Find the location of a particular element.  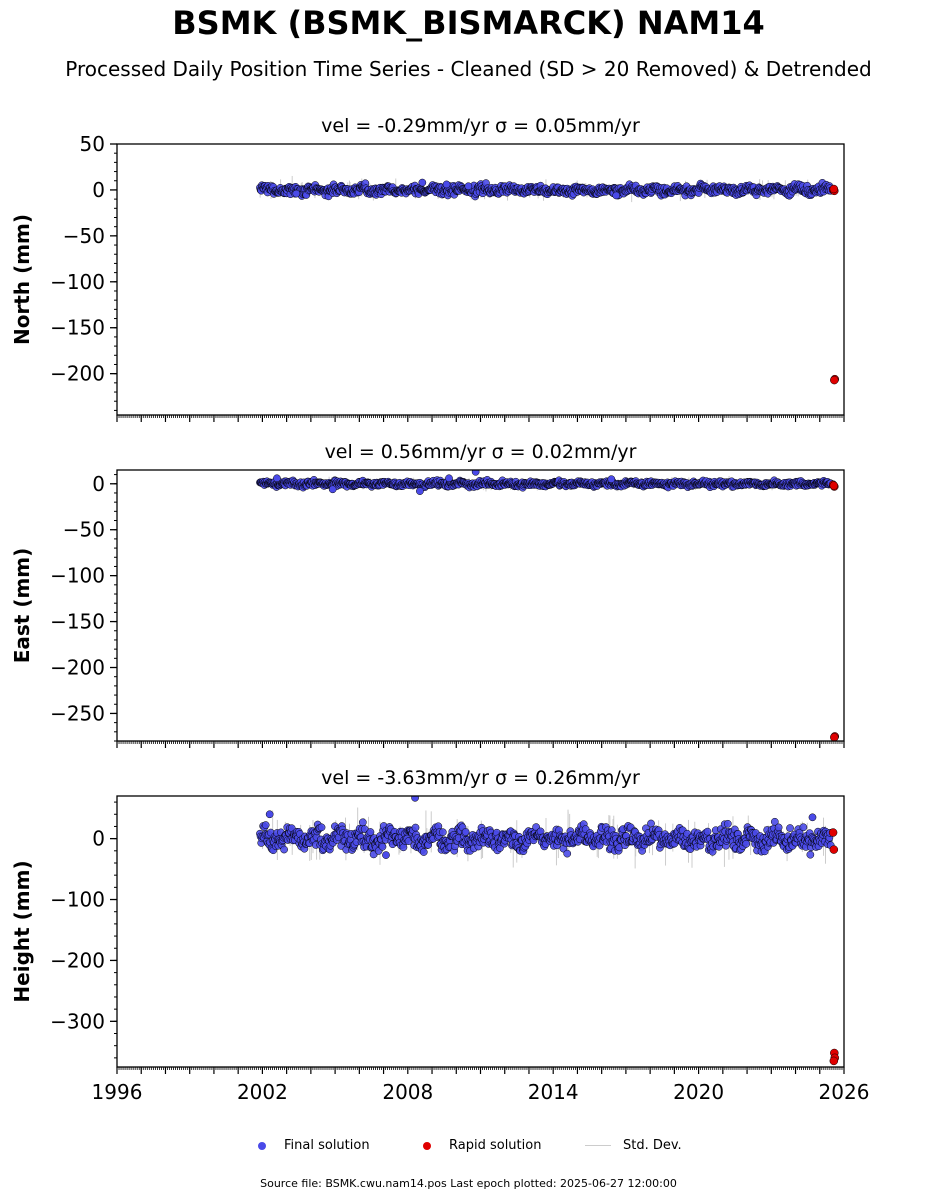

panel-title: vel = -0.29mm/yr σ = 0.05mm/yr is located at coordinates (480, 126).